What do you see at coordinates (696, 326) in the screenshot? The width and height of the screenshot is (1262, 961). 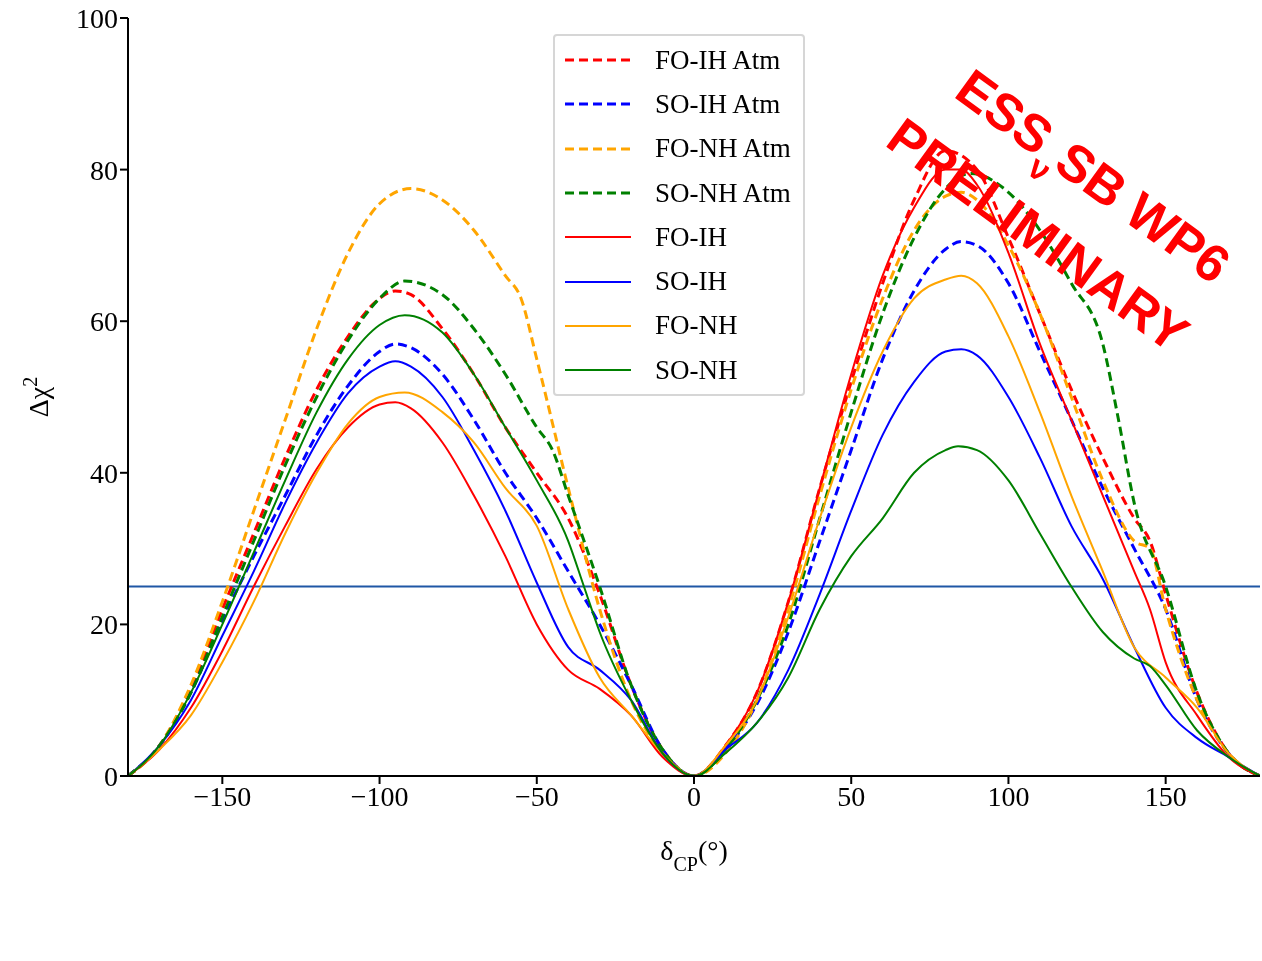 I see `legend-label: FO-NH` at bounding box center [696, 326].